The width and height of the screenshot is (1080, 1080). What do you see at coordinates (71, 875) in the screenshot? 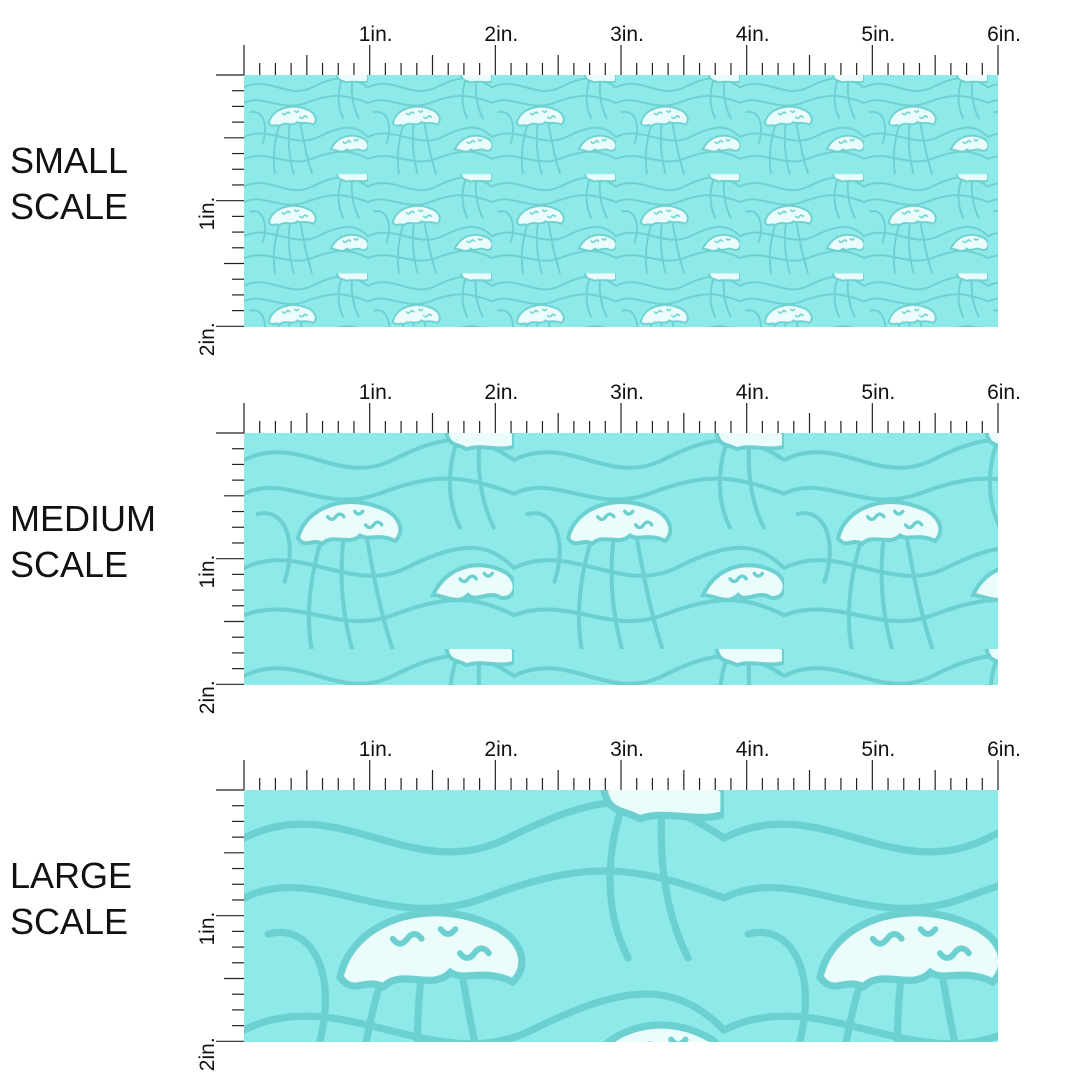
I see `scale-label: LARGE` at bounding box center [71, 875].